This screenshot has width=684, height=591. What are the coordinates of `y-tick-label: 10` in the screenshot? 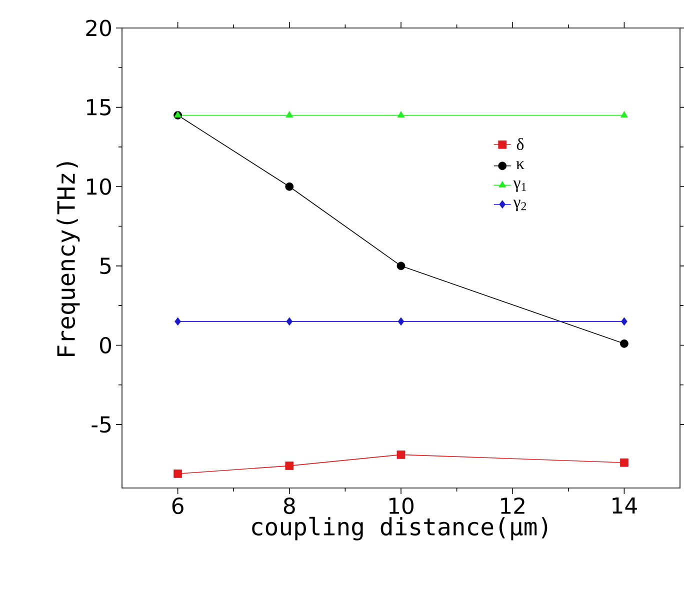 It's located at (99, 186).